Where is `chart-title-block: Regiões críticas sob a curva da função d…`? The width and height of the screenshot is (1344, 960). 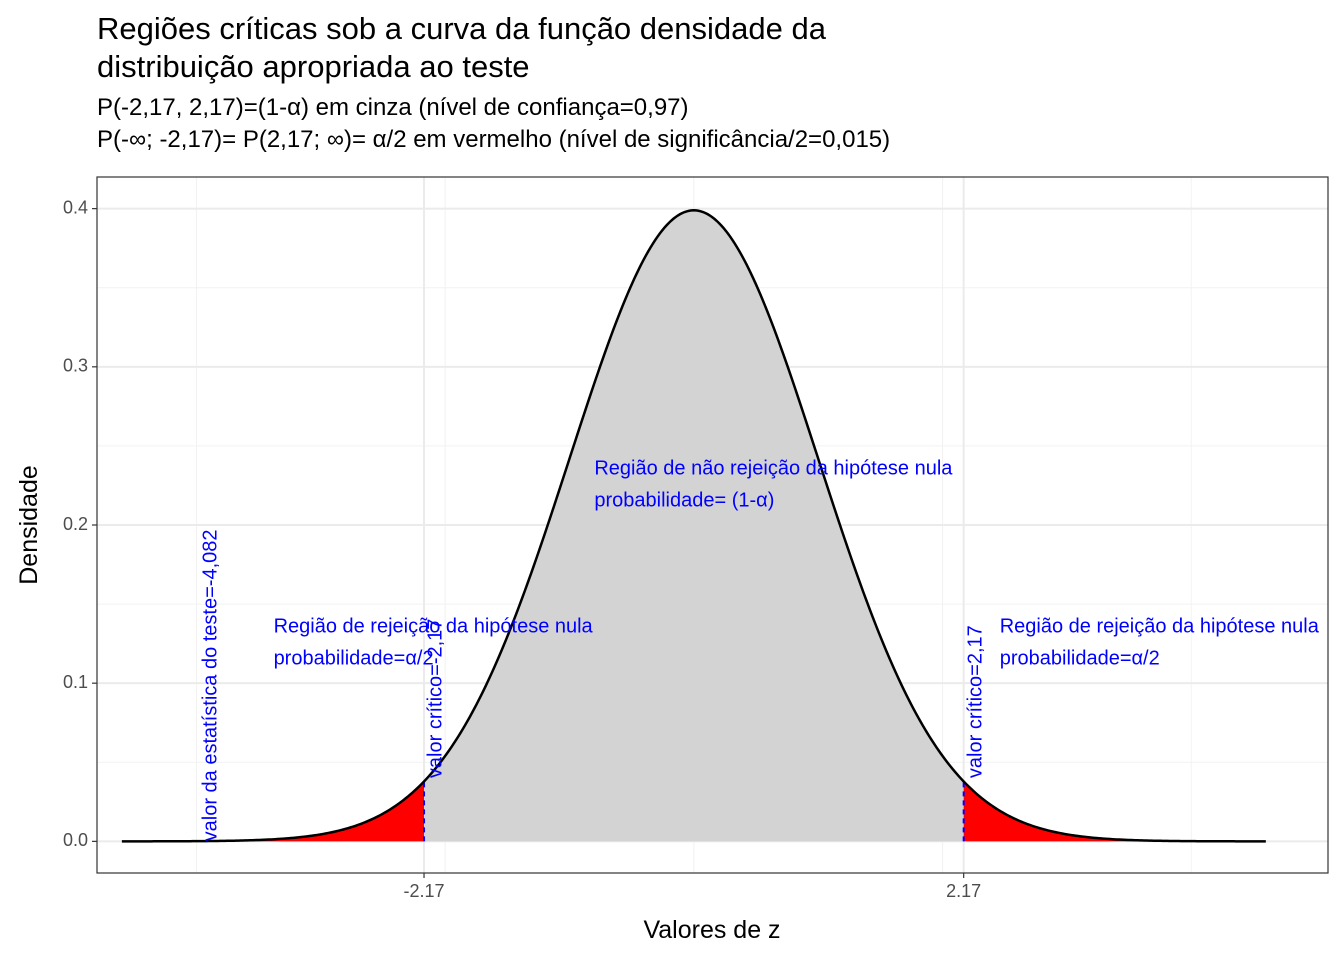 chart-title-block: Regiões críticas sob a curva da função d… is located at coordinates (493, 83).